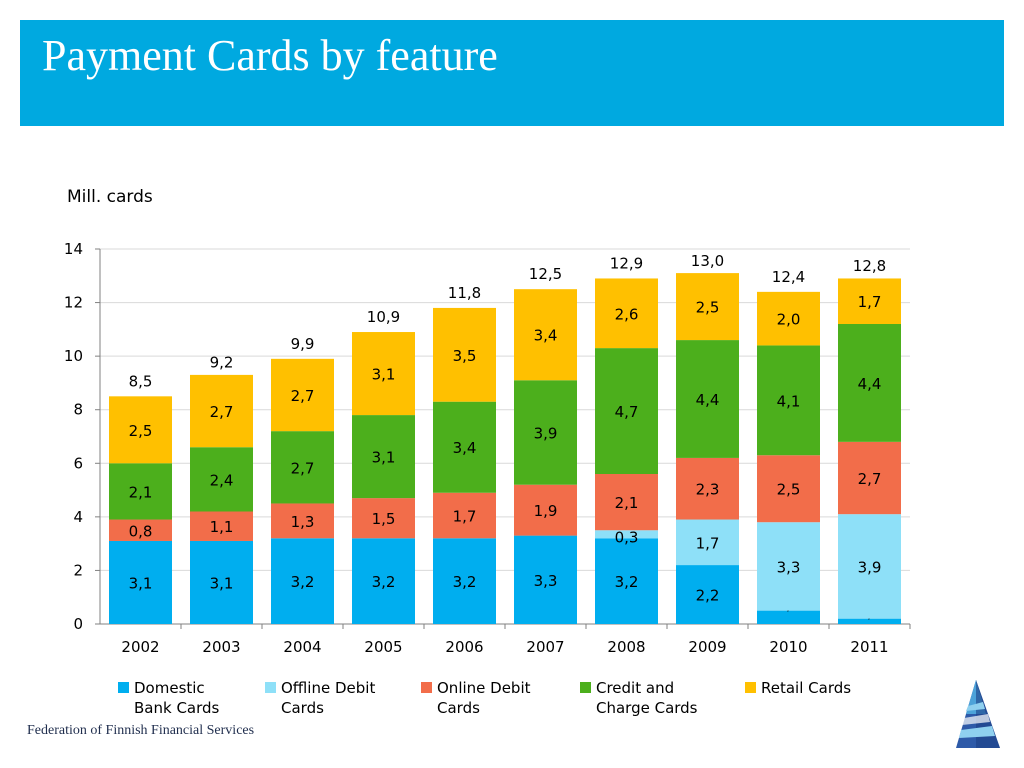  I want to click on data-label: 4,1, so click(789, 401).